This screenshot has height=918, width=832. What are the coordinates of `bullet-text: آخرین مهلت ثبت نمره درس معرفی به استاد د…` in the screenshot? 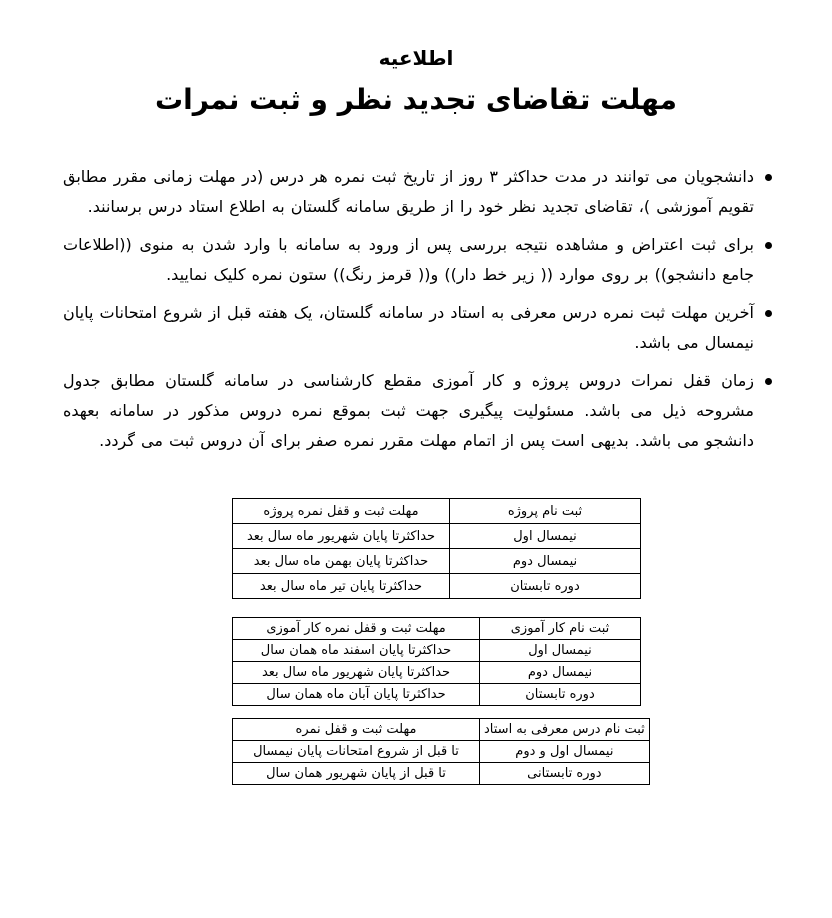 It's located at (408, 327).